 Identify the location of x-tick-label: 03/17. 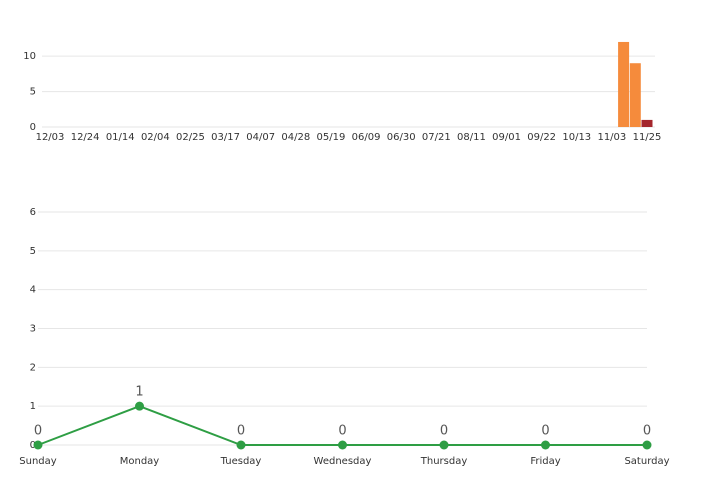
(225, 137).